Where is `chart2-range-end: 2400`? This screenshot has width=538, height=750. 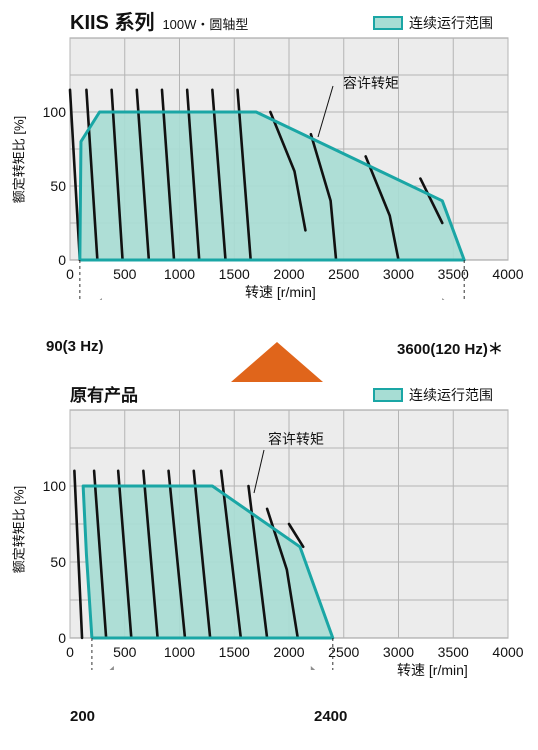
chart2-range-end: 2400 is located at coordinates (331, 716).